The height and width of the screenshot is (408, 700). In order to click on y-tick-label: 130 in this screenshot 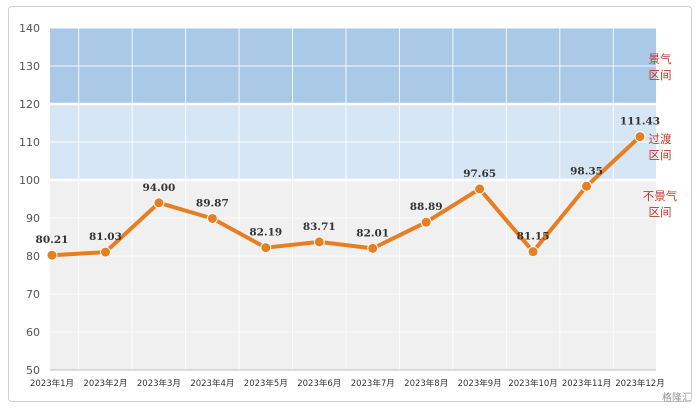, I will do `click(29, 66)`.